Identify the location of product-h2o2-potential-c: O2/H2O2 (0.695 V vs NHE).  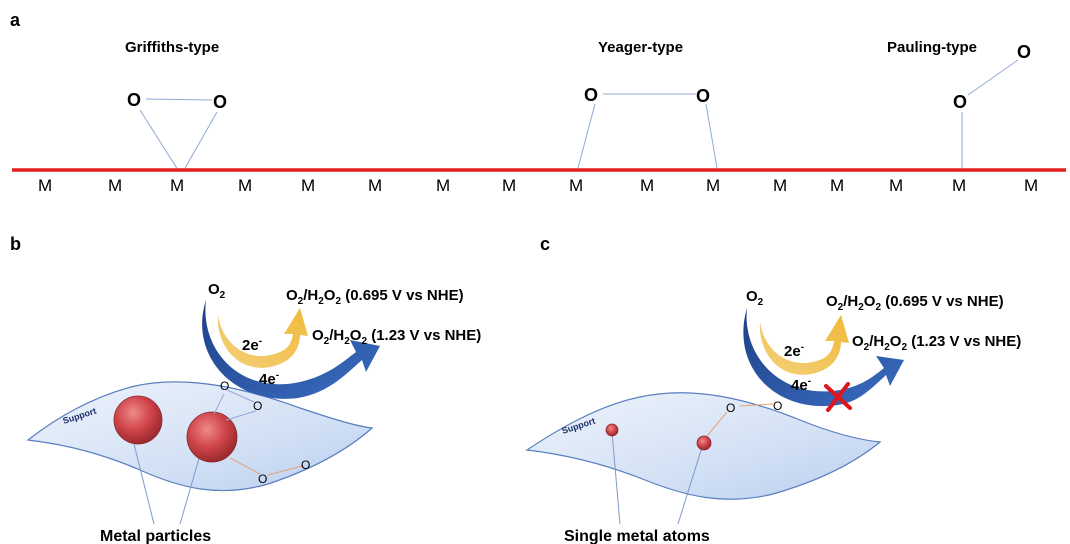
(915, 303).